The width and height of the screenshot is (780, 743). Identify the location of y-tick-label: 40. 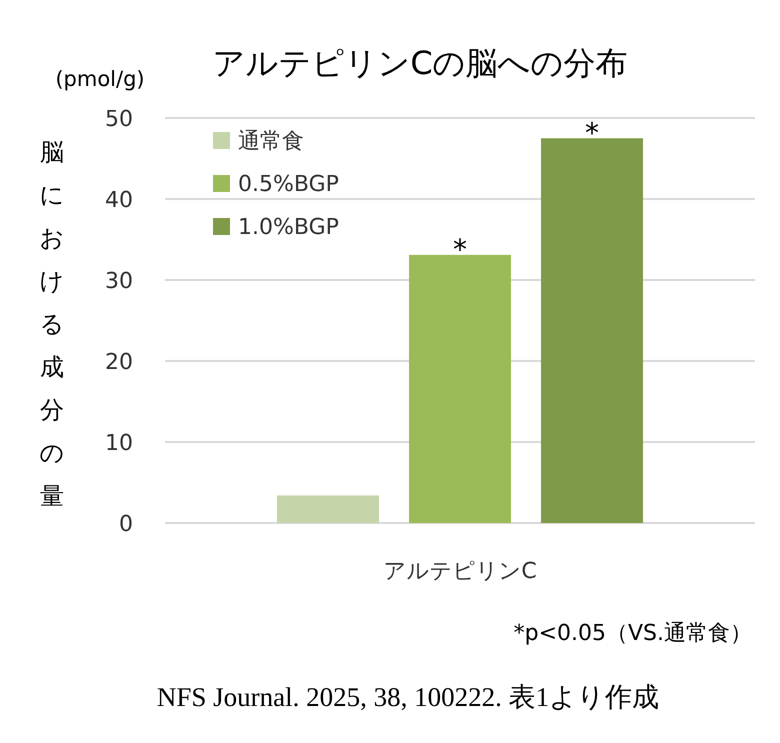
(119, 200).